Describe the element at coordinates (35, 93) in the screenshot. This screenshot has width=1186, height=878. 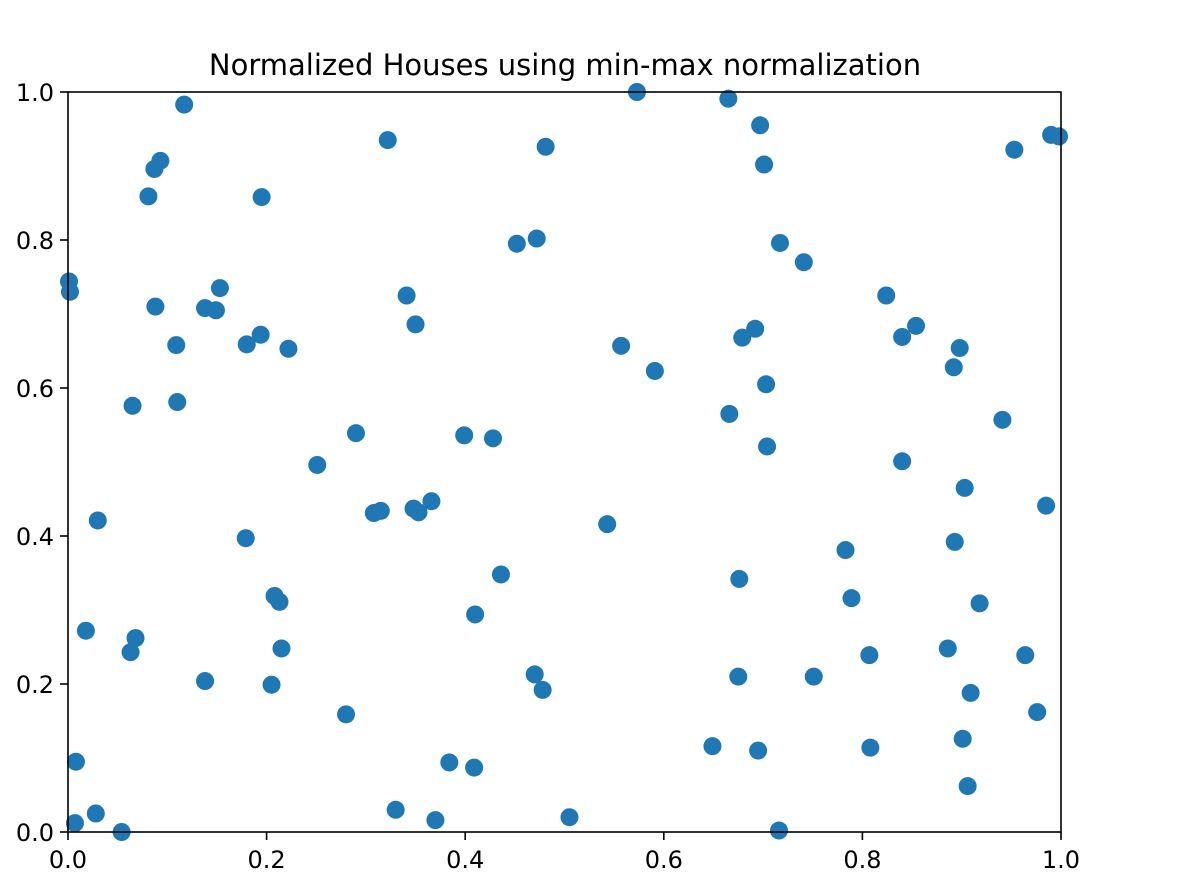
I see `y-tick-label: 1.0` at that location.